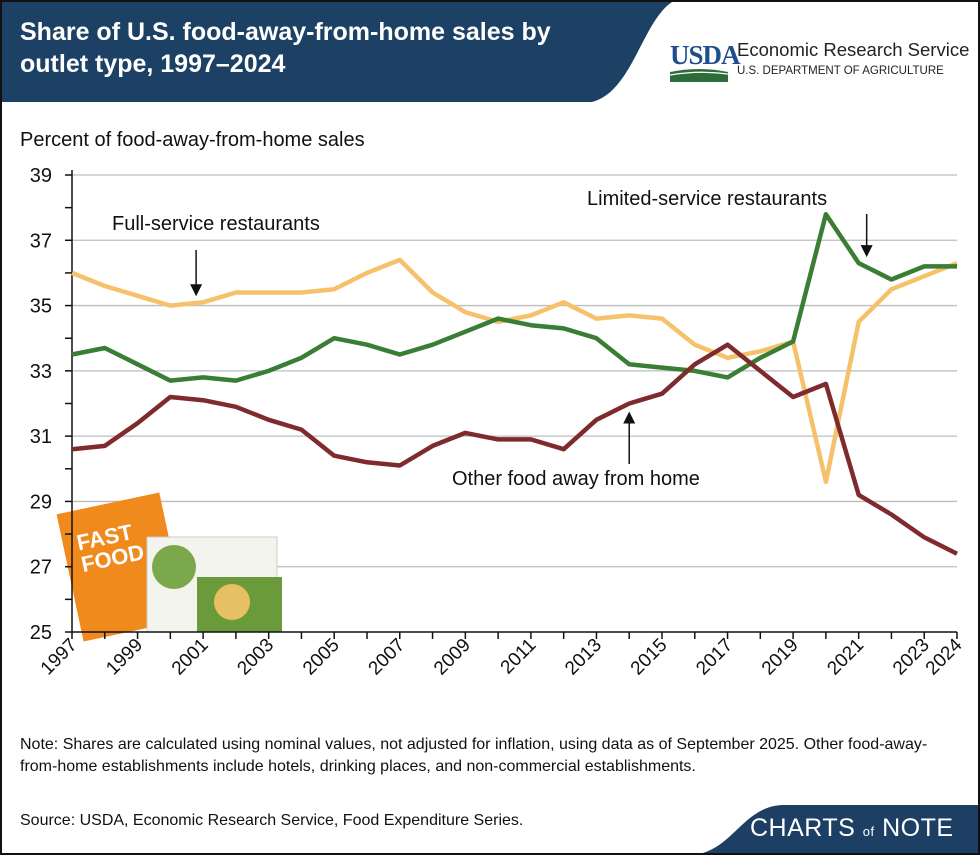  Describe the element at coordinates (387, 657) in the screenshot. I see `x-tick-label: 2007` at that location.